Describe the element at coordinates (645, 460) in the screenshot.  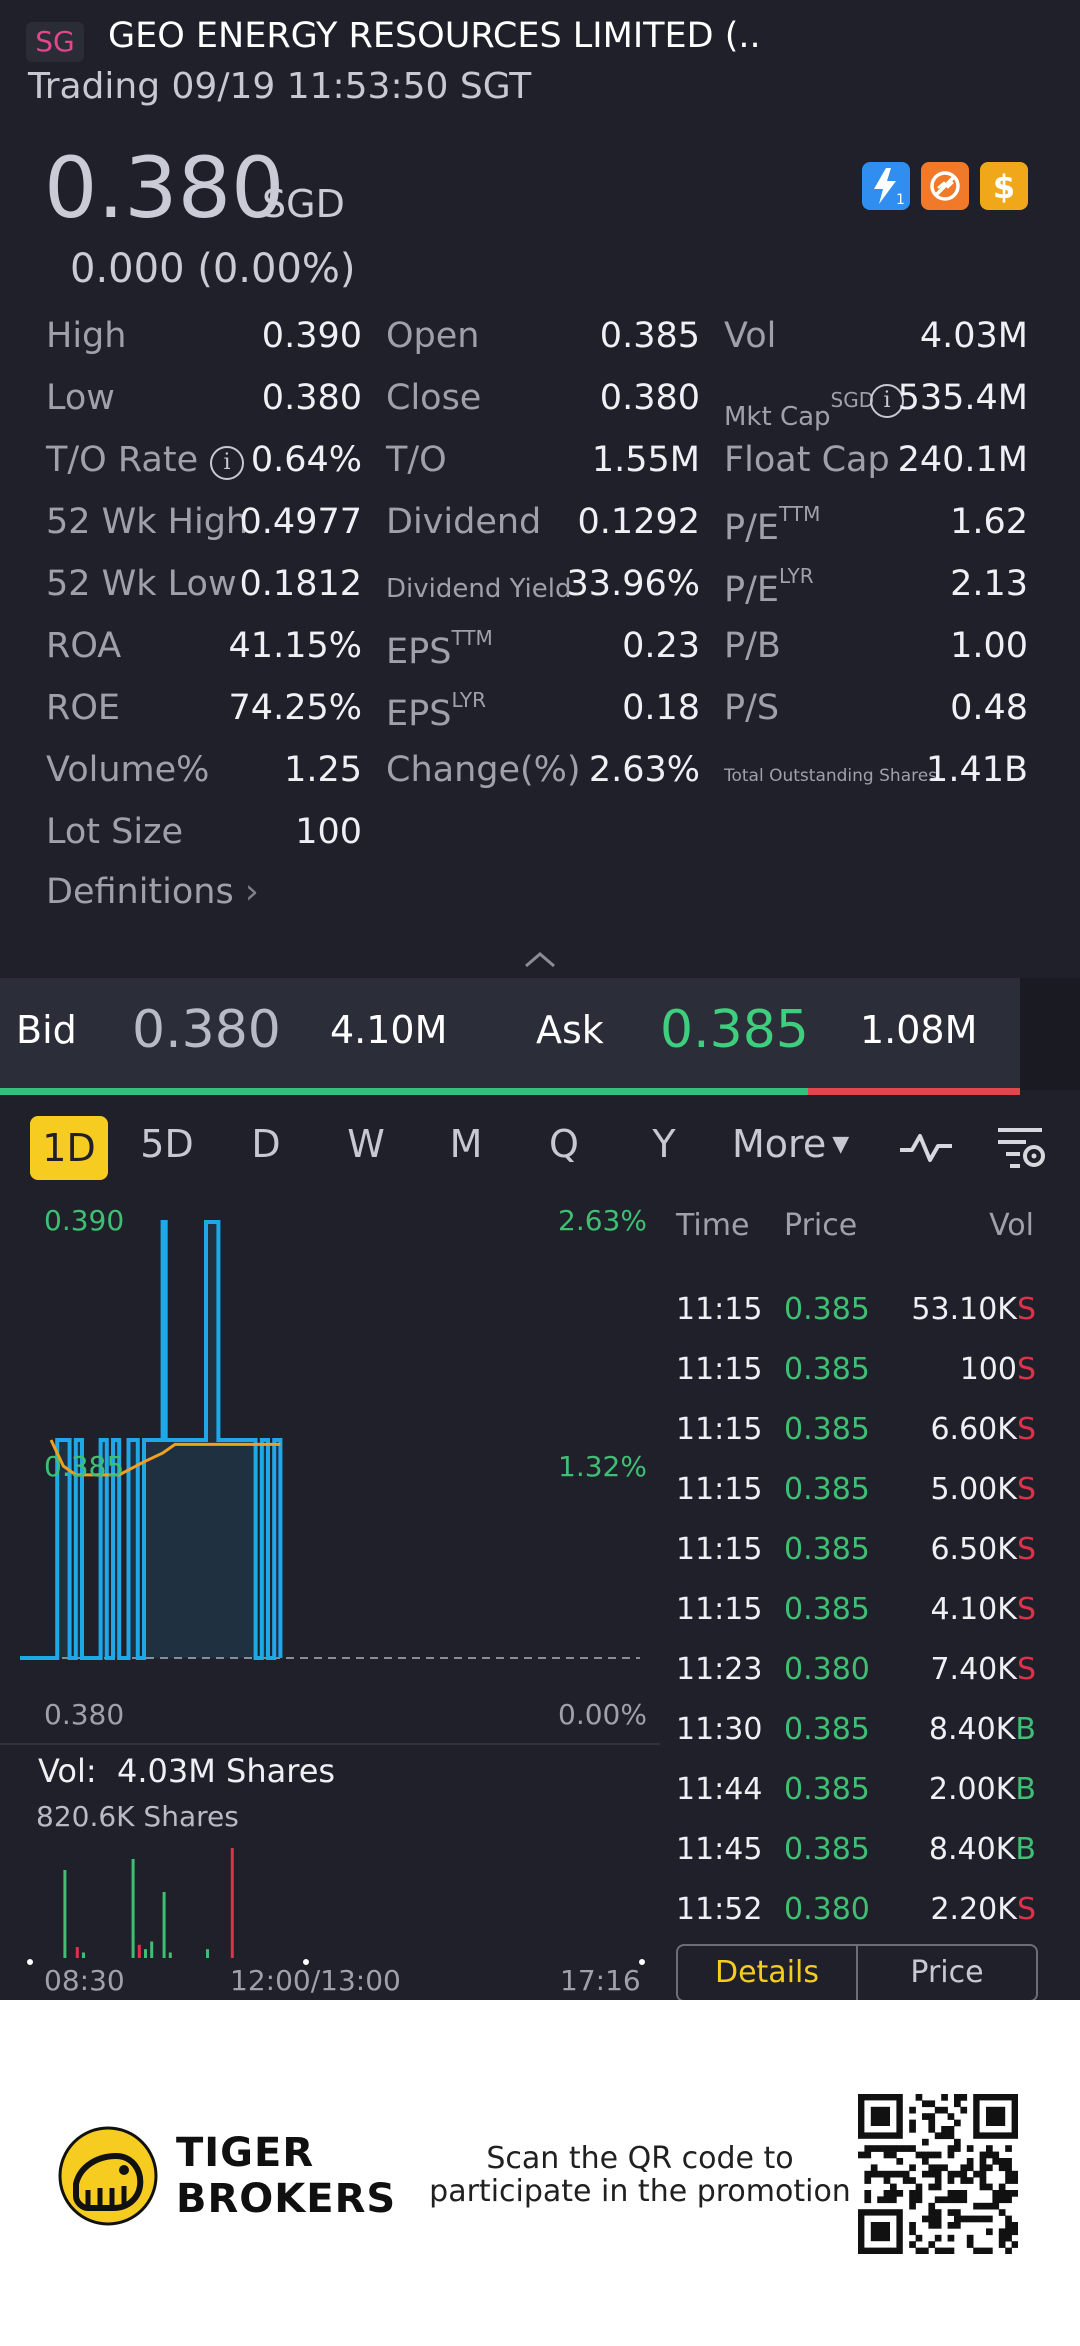
I see `stat-to-value: 1.55M` at that location.